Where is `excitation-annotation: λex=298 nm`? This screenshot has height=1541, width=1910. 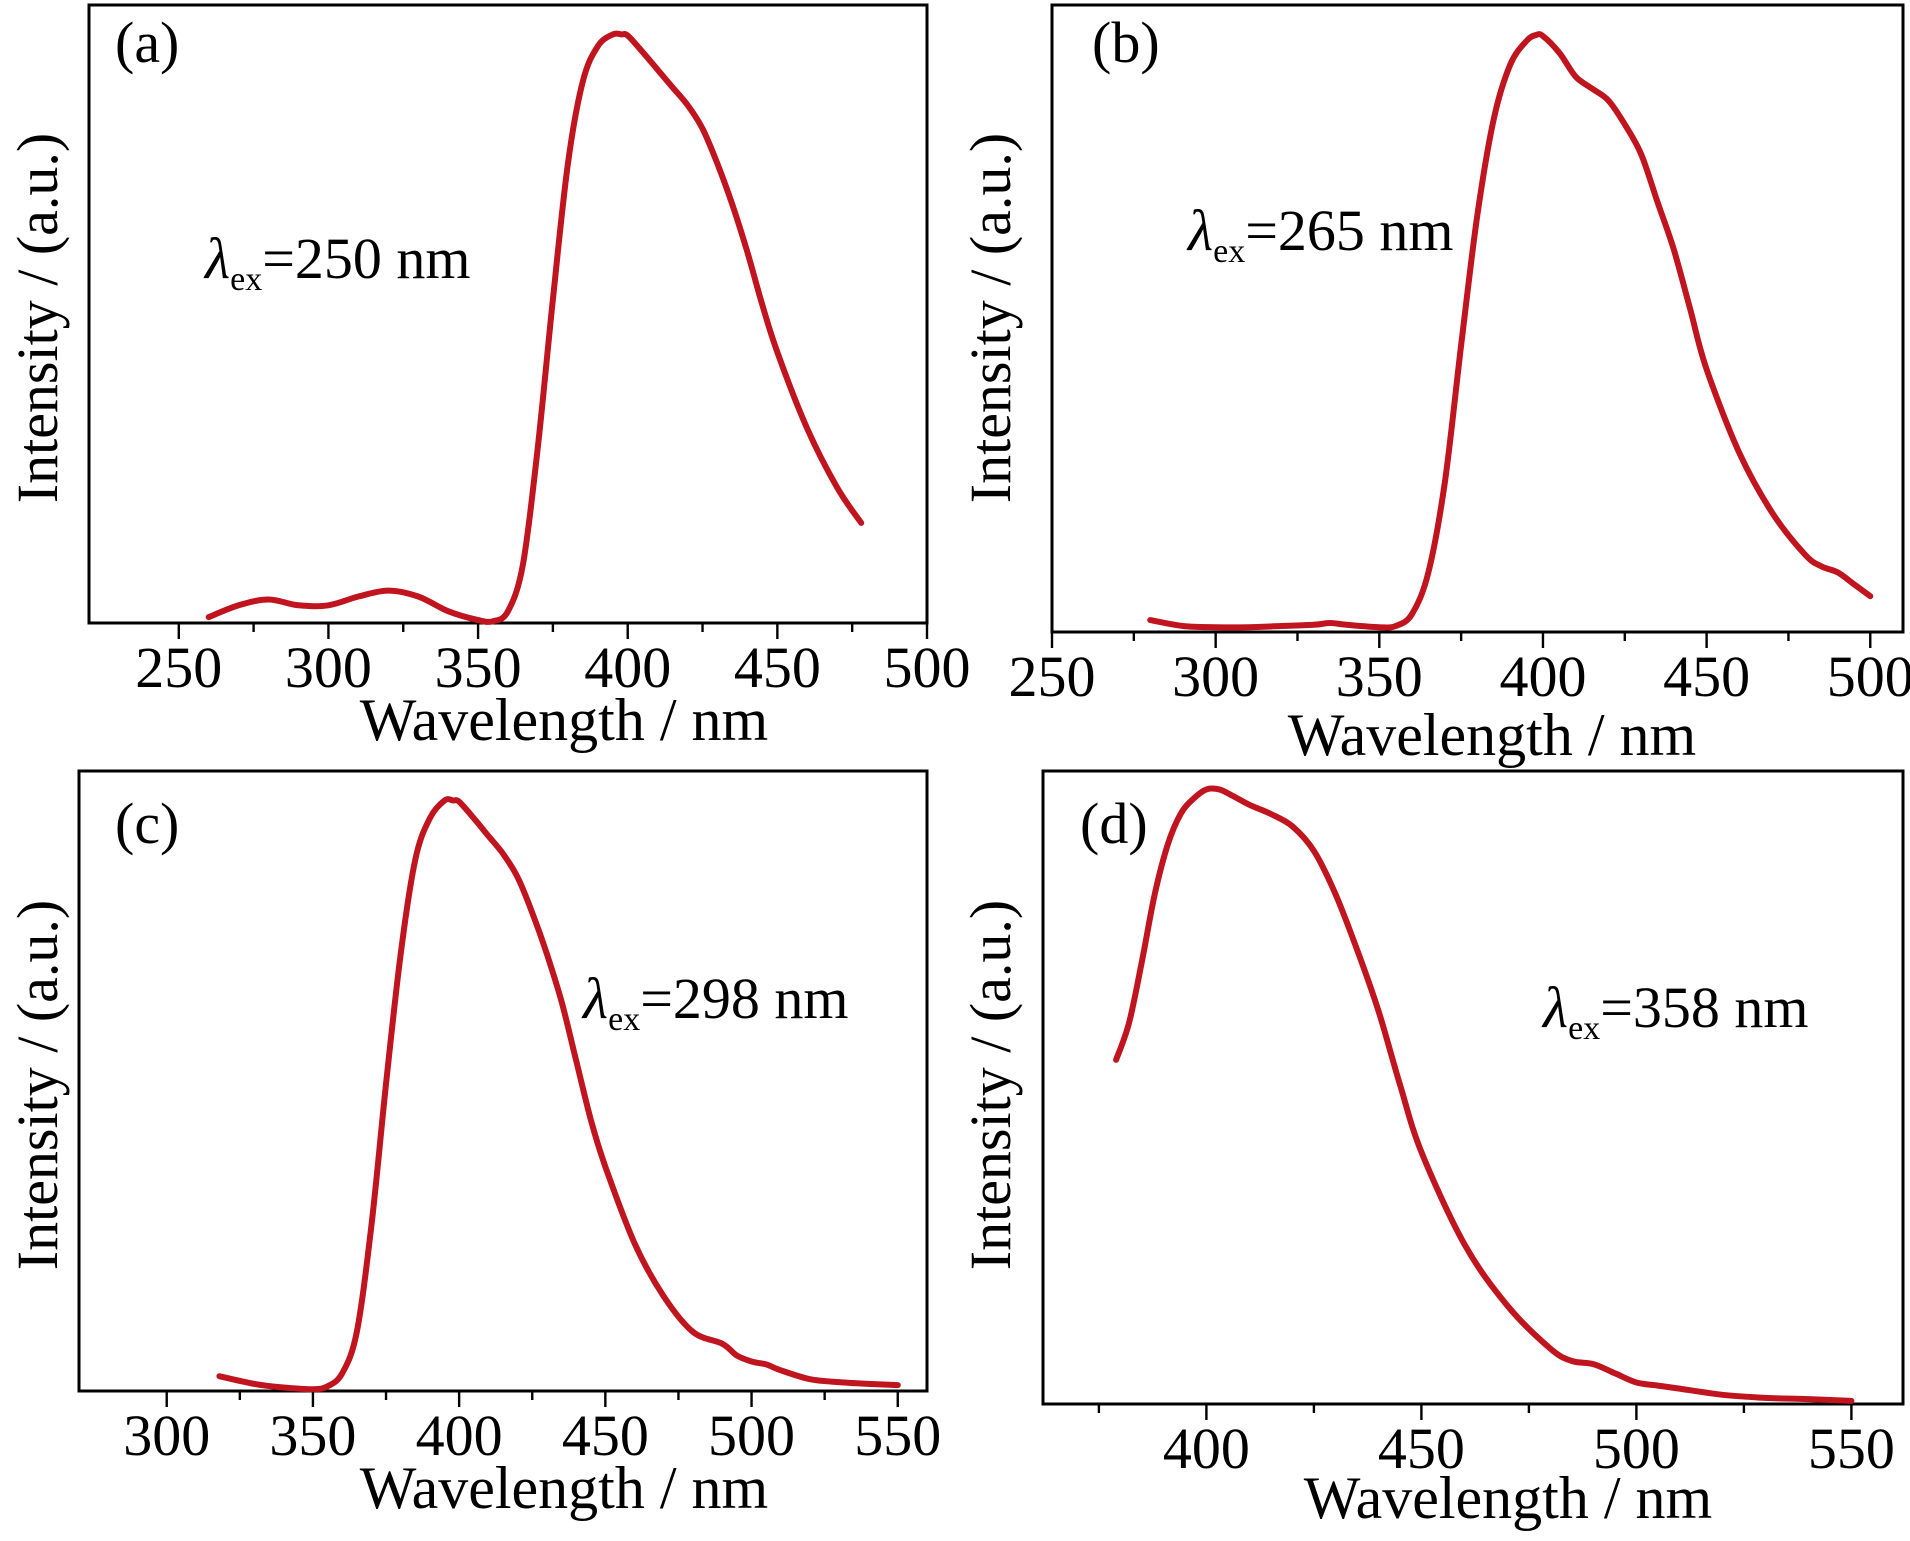 excitation-annotation: λex=298 nm is located at coordinates (715, 1002).